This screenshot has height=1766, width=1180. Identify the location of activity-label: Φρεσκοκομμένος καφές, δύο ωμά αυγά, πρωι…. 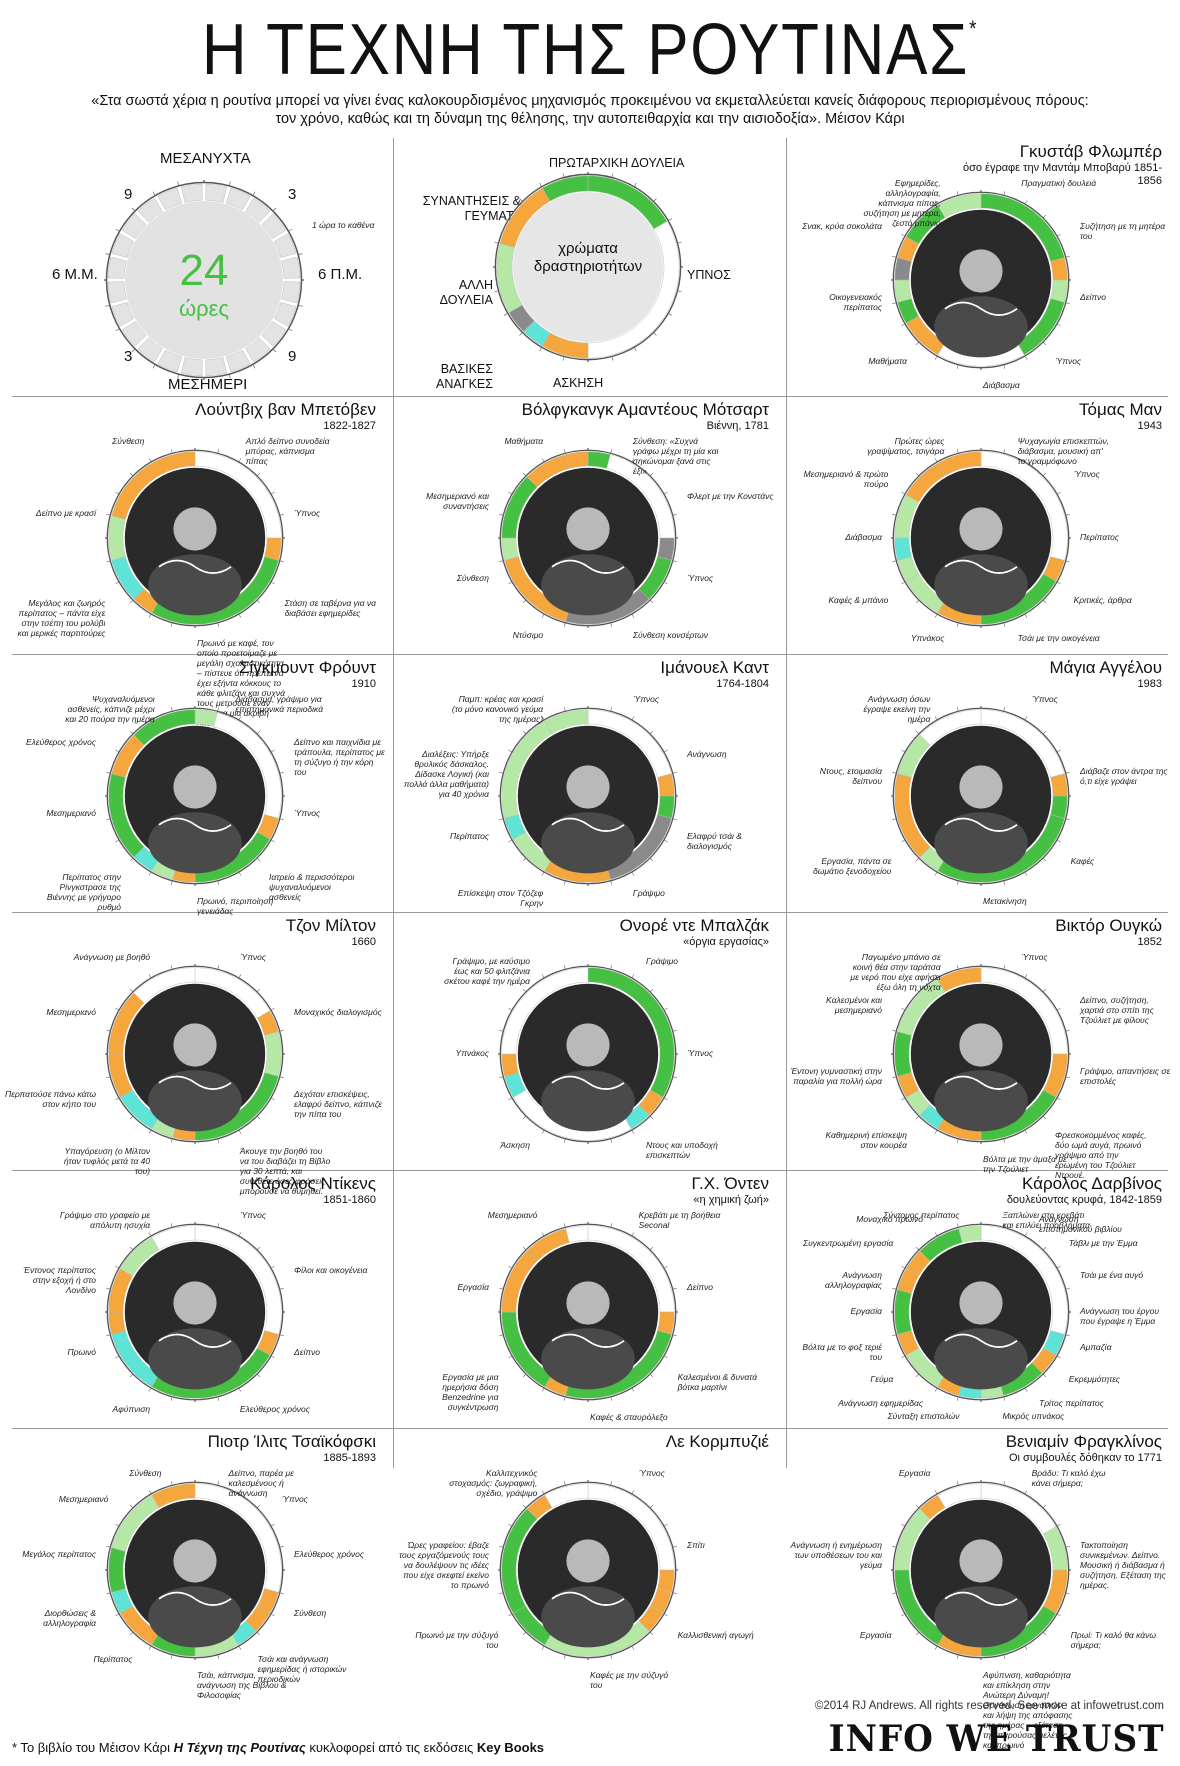
(1100, 1154).